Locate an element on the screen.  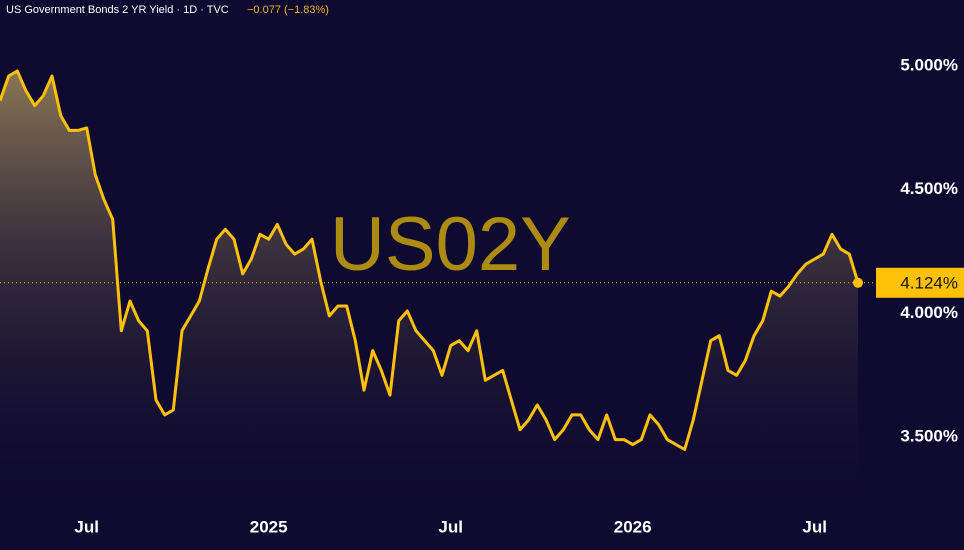
x-tick-label: 2026 is located at coordinates (633, 526).